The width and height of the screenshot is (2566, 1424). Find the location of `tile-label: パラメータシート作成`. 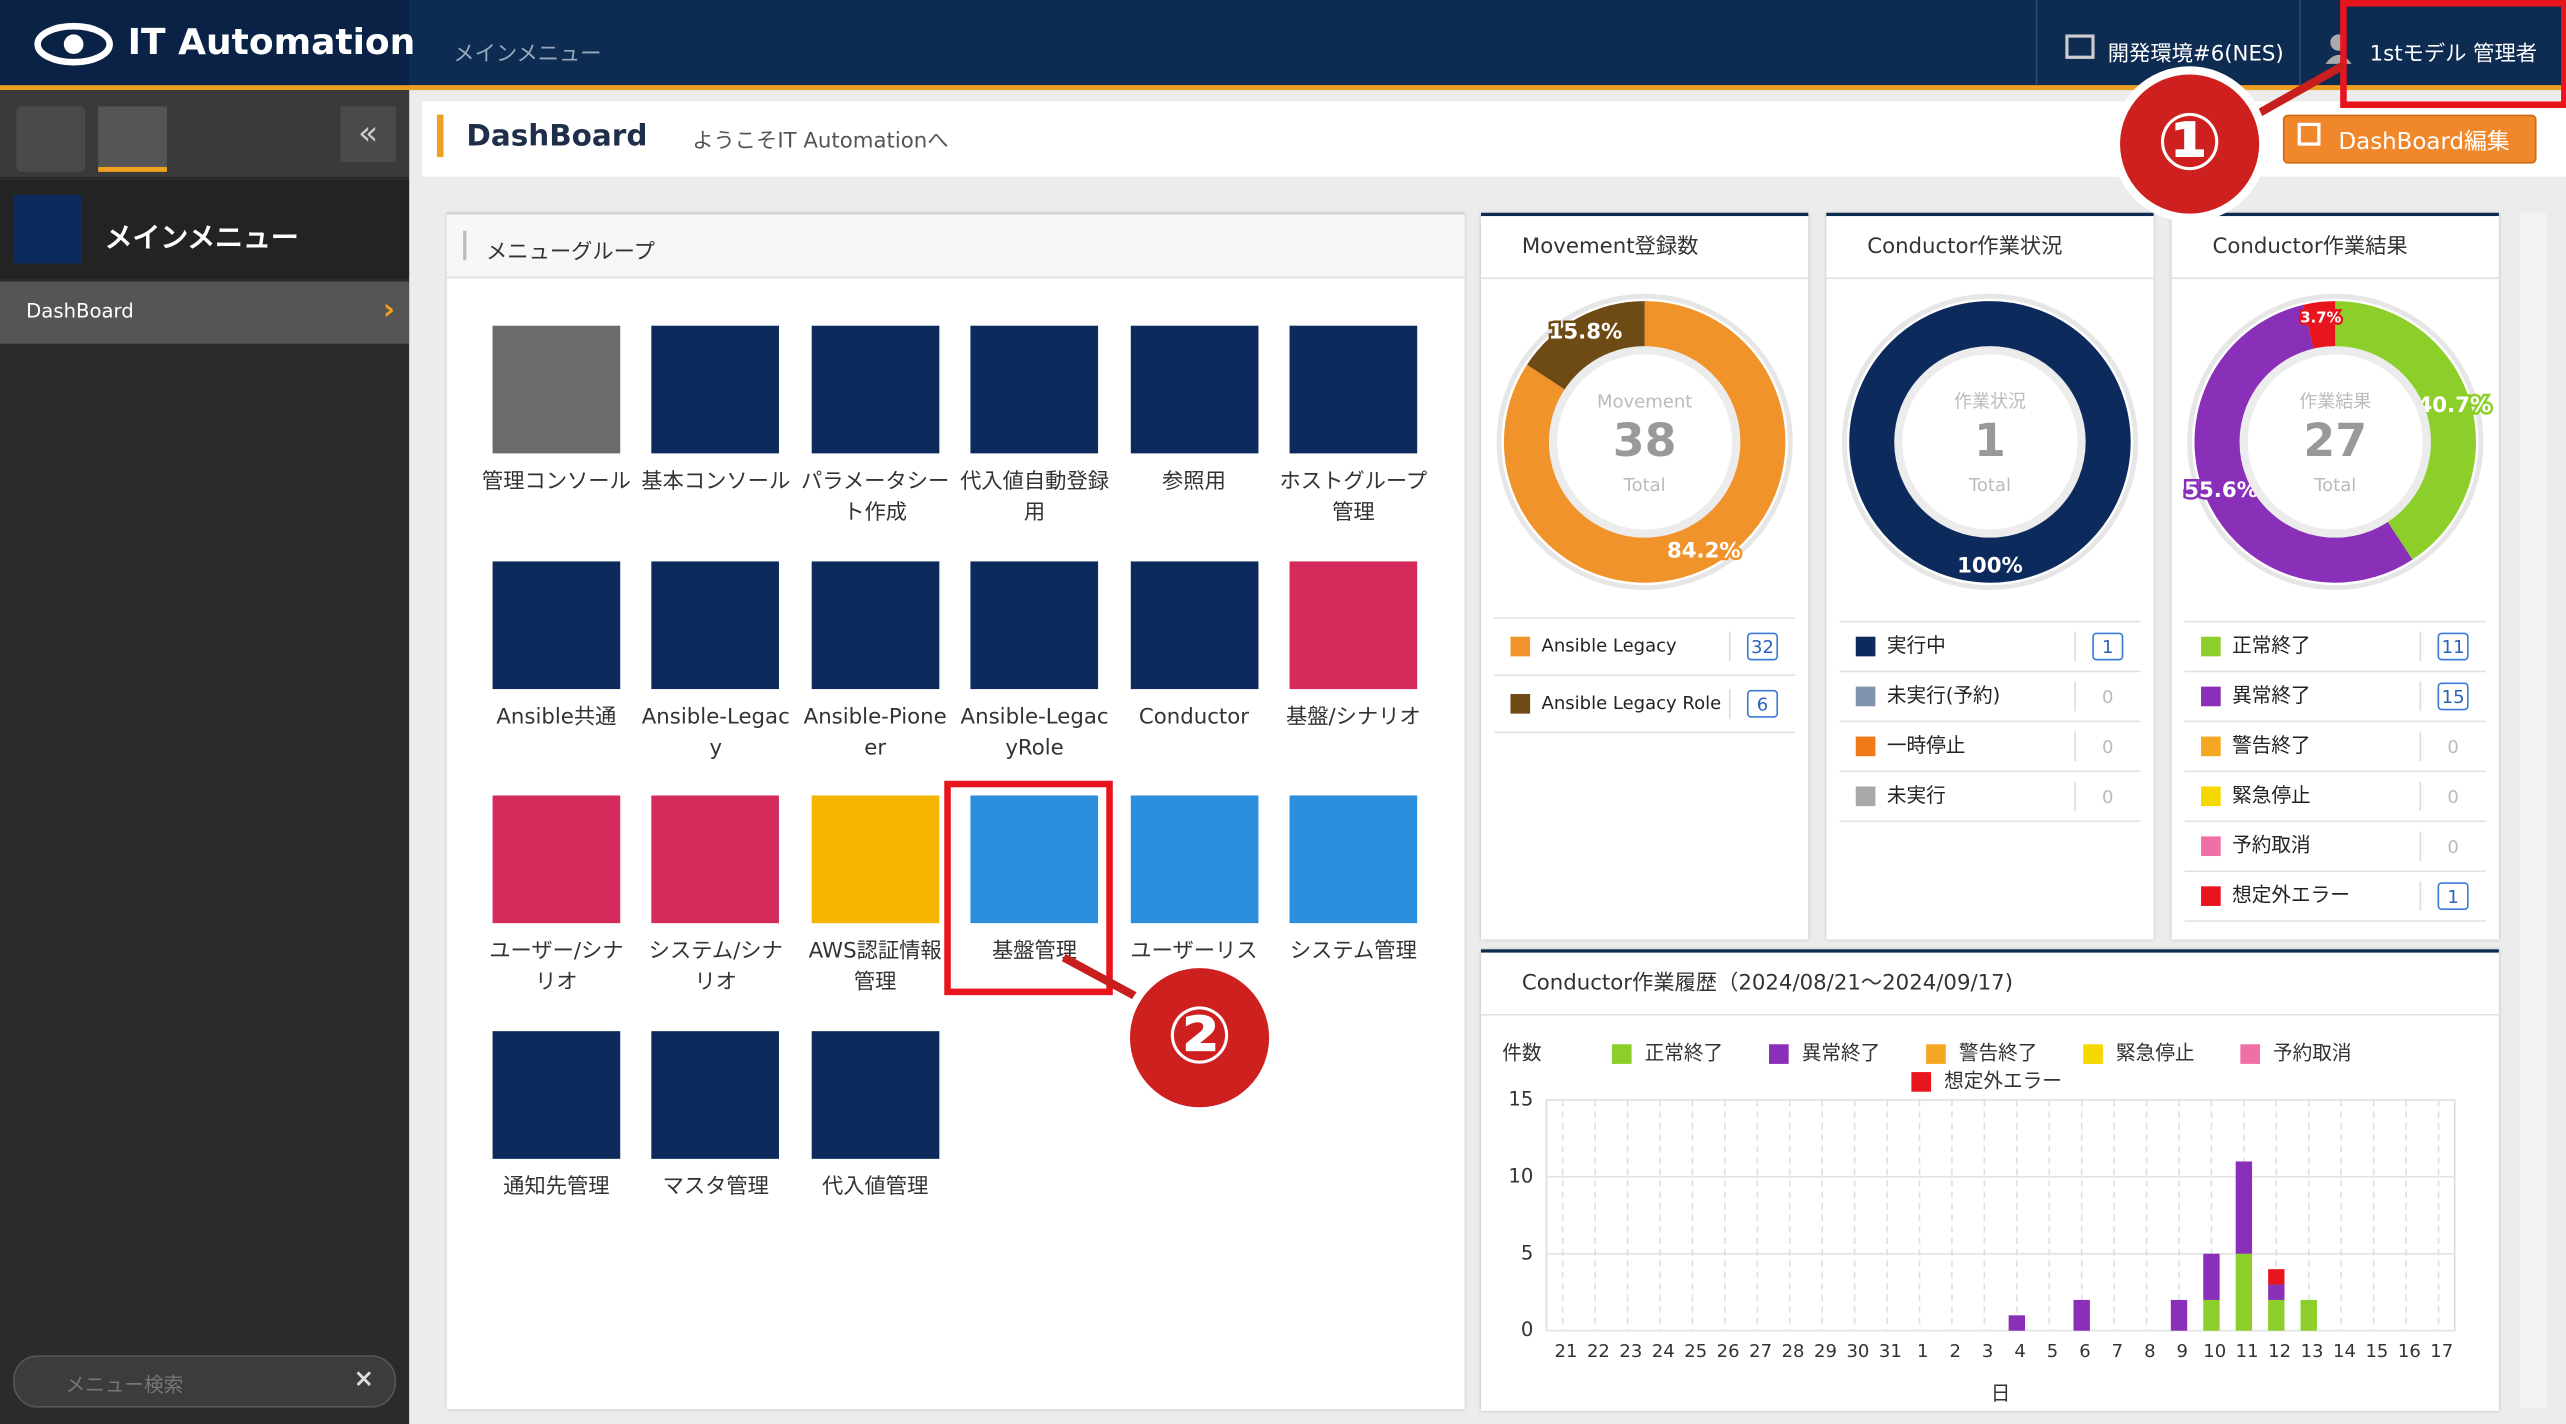

tile-label: パラメータシート作成 is located at coordinates (875, 497).